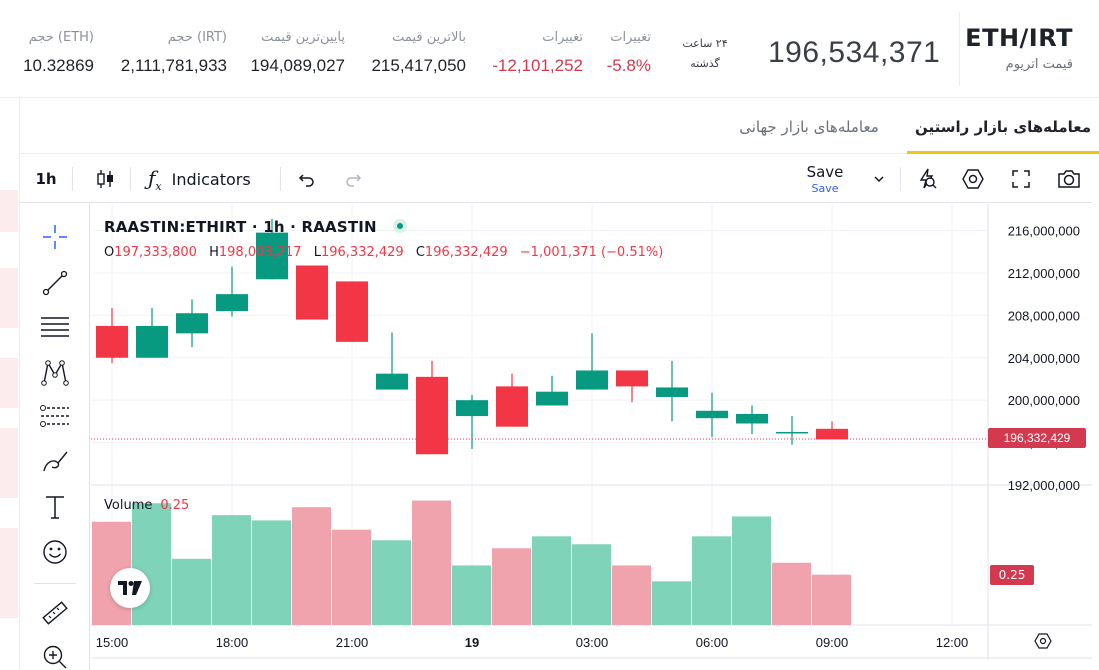  I want to click on stat-volume-eth: حجم (ETH) 10.32869, so click(58, 53).